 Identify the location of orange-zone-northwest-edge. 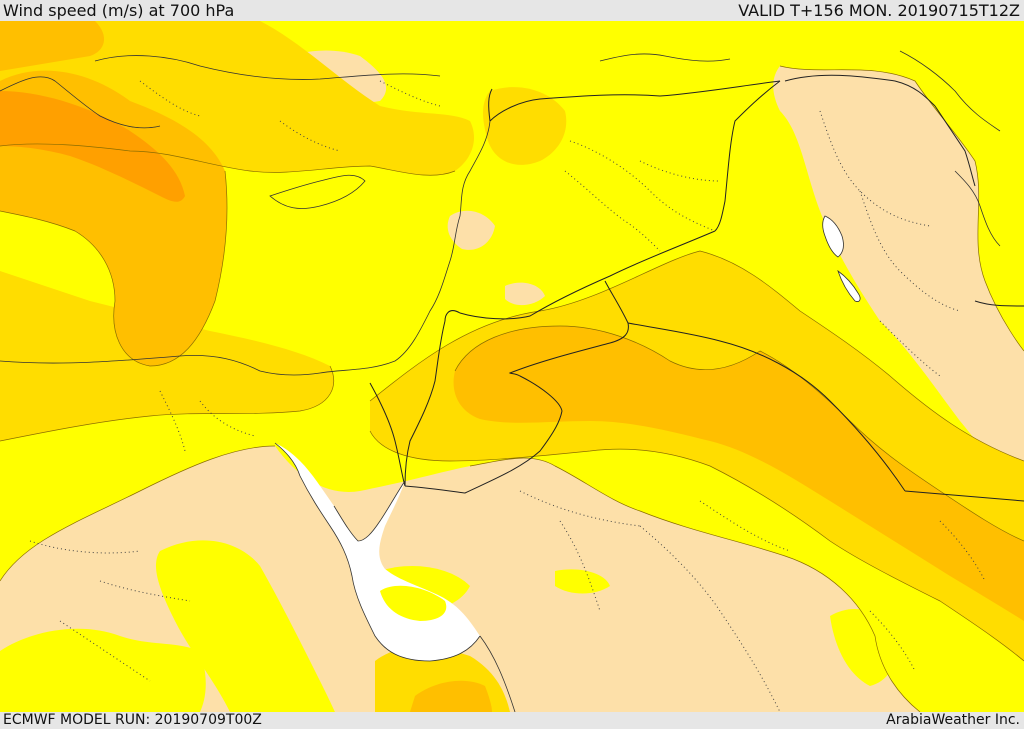
(52, 46).